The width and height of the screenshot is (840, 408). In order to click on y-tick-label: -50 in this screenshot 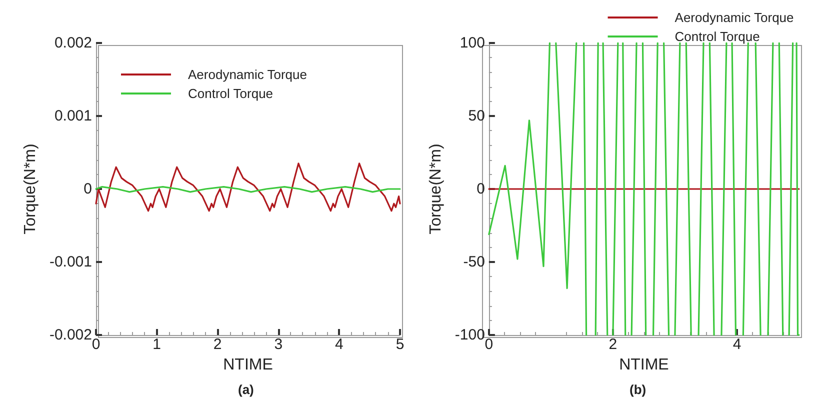, I will do `click(474, 262)`.